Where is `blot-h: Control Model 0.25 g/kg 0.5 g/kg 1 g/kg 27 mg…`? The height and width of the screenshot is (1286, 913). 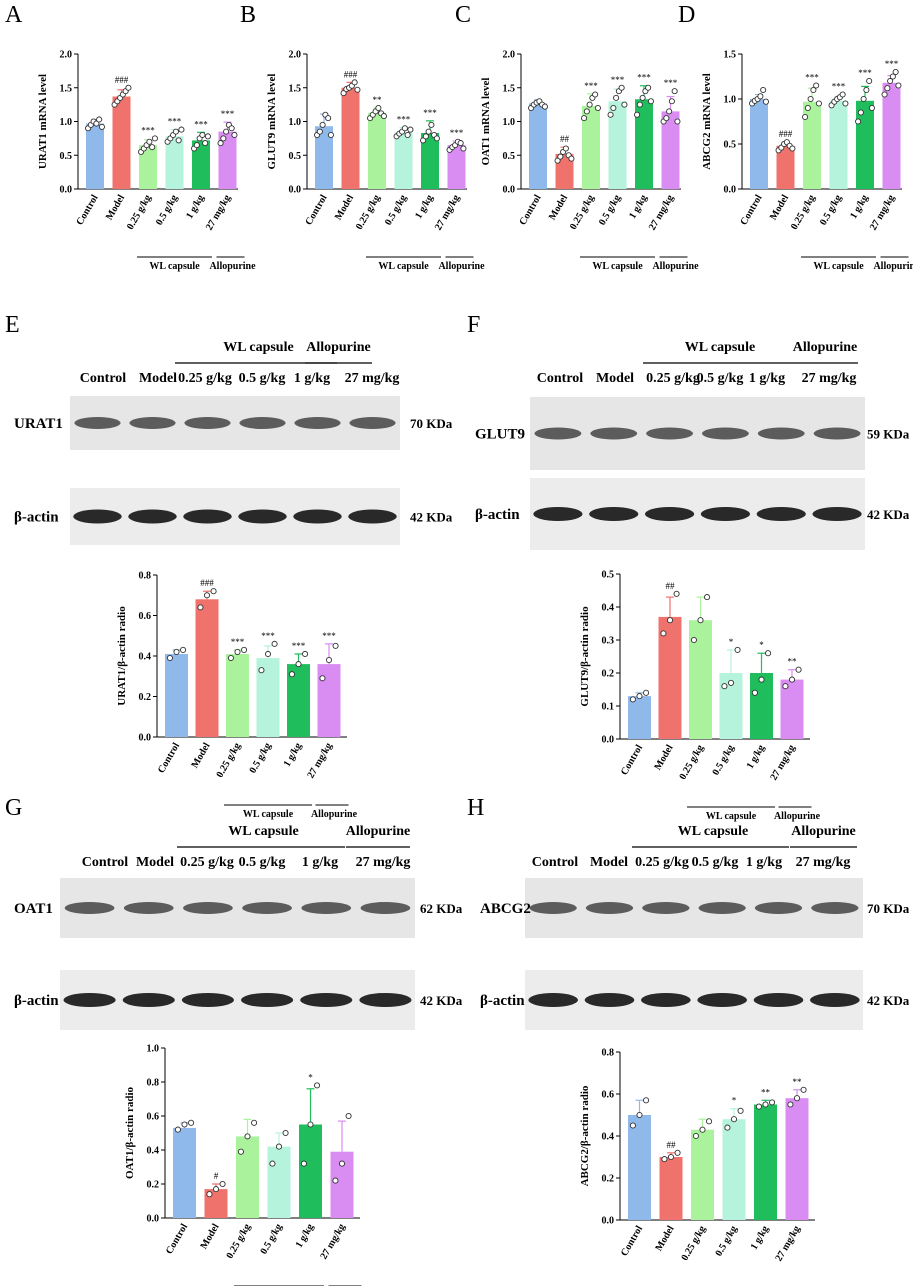 blot-h: Control Model 0.25 g/kg 0.5 g/kg 1 g/kg 27 mg… is located at coordinates (695, 927).